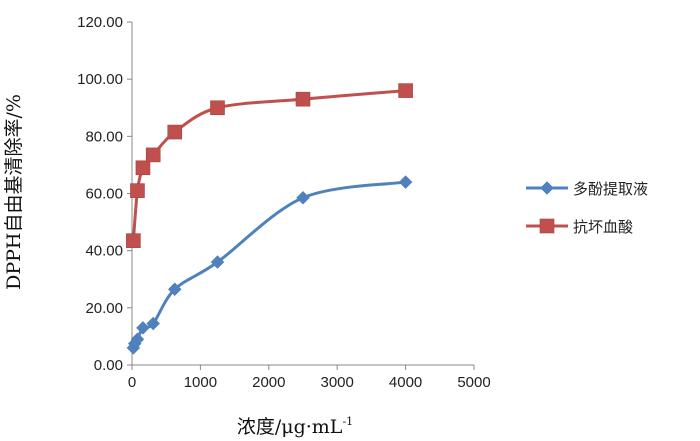 This screenshot has height=441, width=700. Describe the element at coordinates (100, 22) in the screenshot. I see `y-tick-label: 120.00` at that location.